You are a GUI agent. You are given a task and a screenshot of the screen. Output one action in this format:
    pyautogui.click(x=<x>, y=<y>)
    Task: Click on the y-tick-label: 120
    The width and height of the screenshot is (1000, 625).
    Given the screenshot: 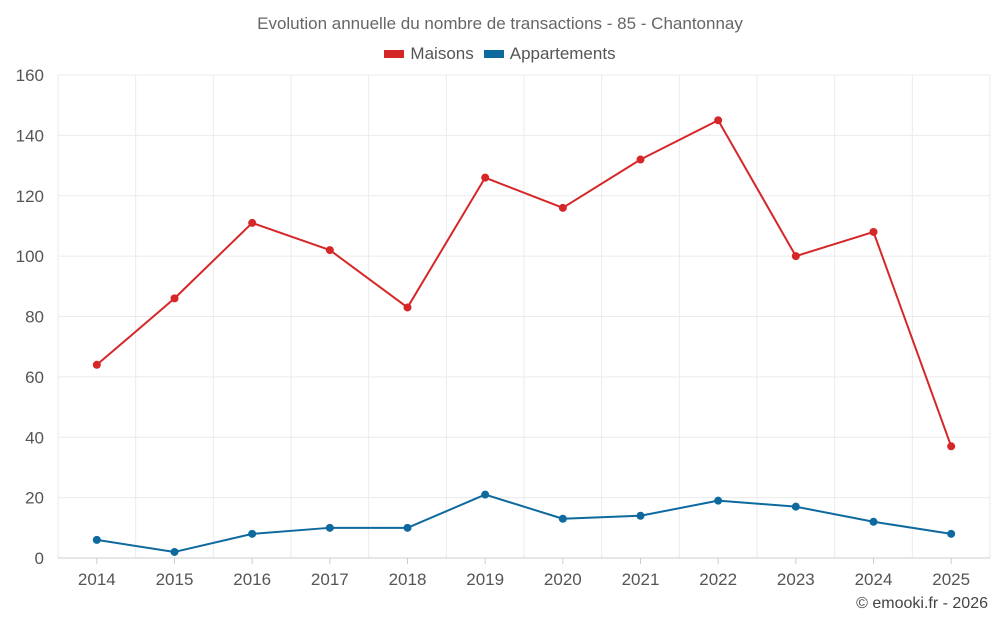 What is the action you would take?
    pyautogui.click(x=30, y=196)
    